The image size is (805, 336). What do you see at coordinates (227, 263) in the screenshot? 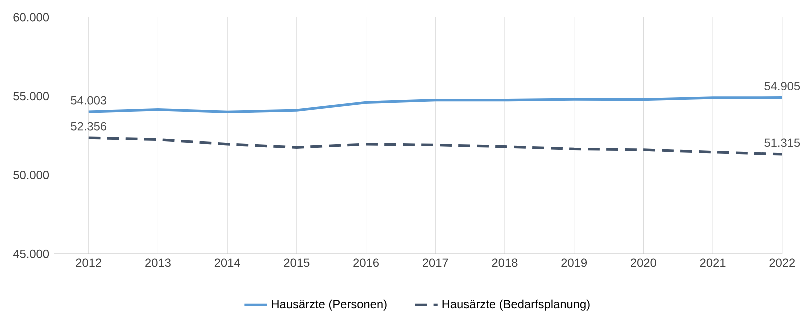
I see `x-tick-label: 2014` at bounding box center [227, 263].